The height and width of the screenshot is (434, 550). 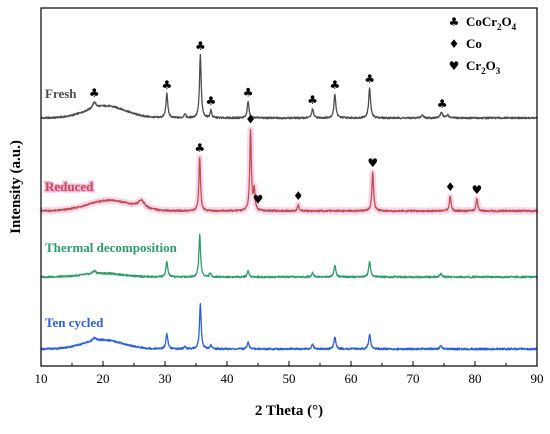 I want to click on series-label-1: Reduced, so click(x=69, y=186).